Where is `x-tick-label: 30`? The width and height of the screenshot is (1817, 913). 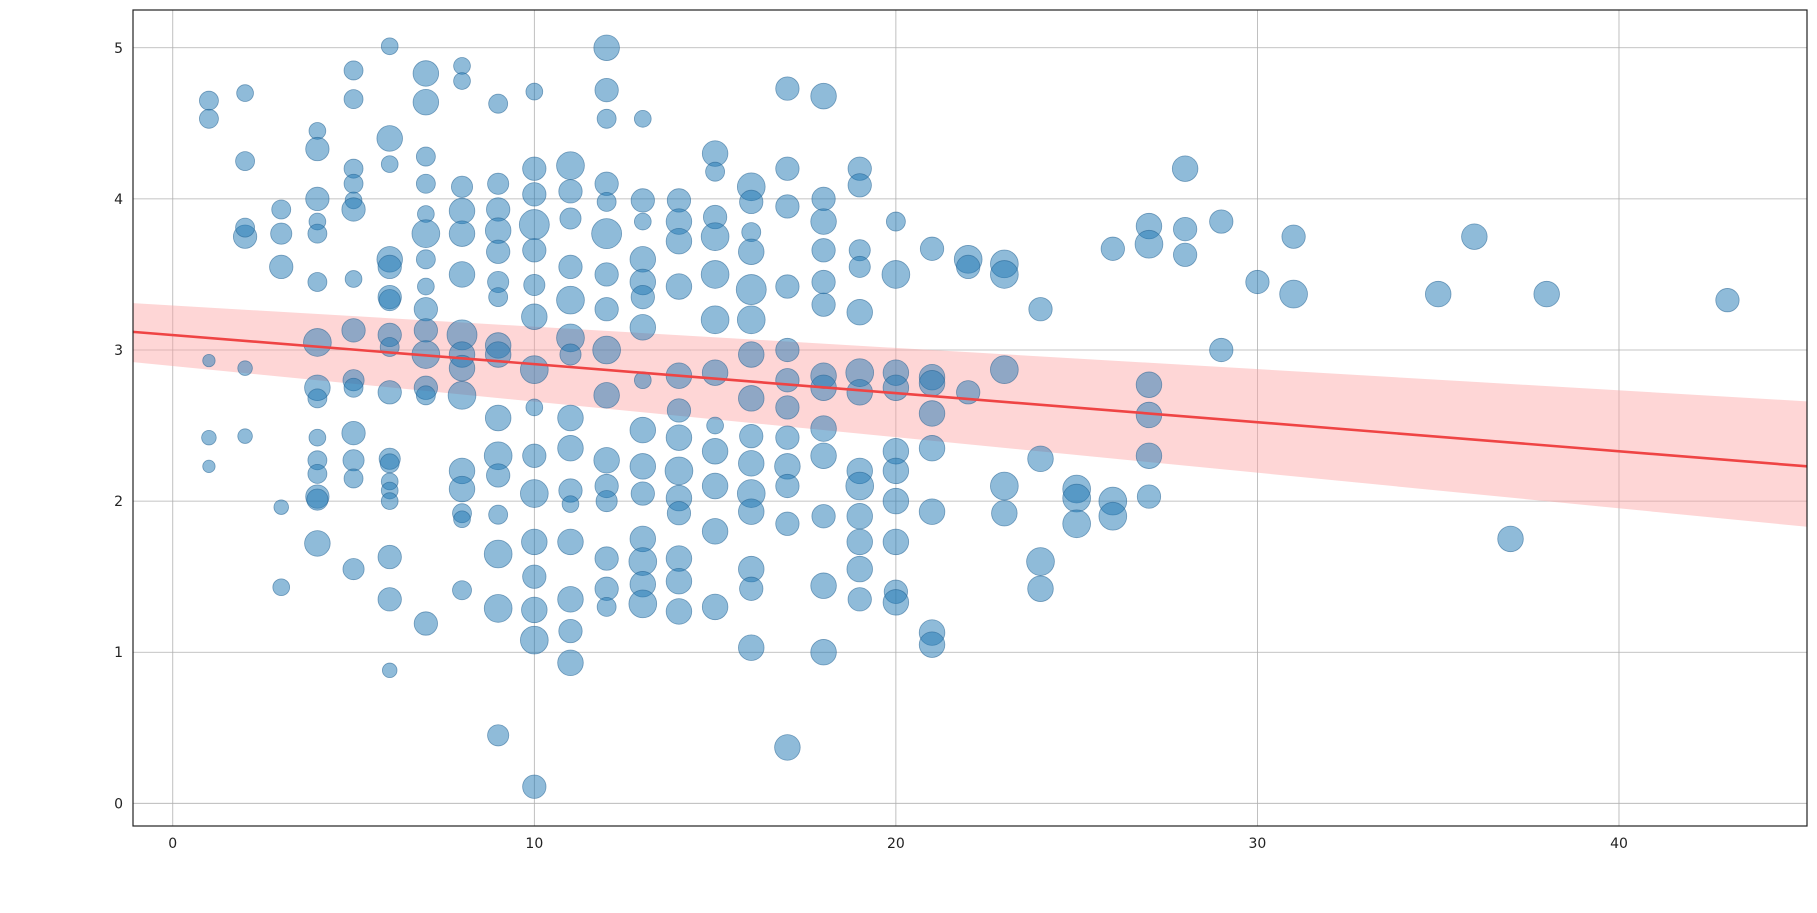
x-tick-label: 30 is located at coordinates (1258, 844).